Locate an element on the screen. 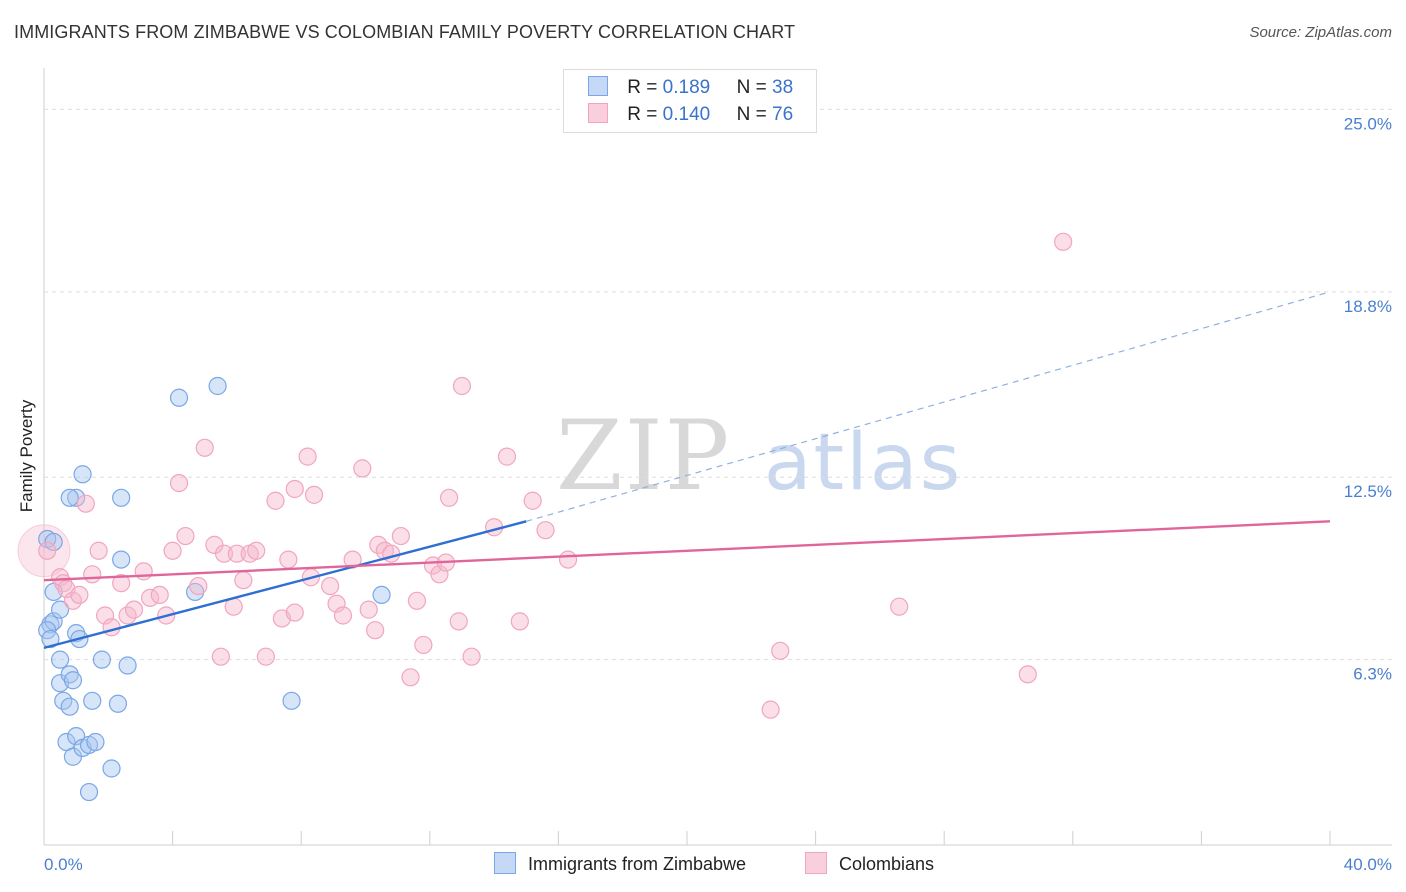 The width and height of the screenshot is (1406, 892). y-tick-label: 12.5% is located at coordinates (1368, 491).